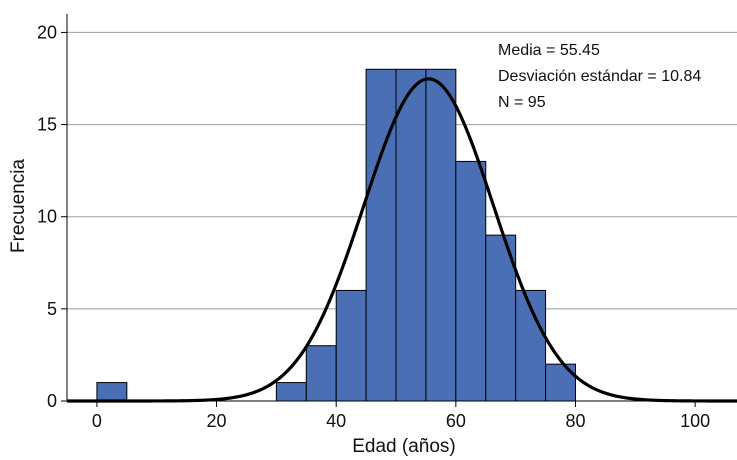 Image resolution: width=737 pixels, height=460 pixels. I want to click on stats-mean: Media = 55.45, so click(549, 50).